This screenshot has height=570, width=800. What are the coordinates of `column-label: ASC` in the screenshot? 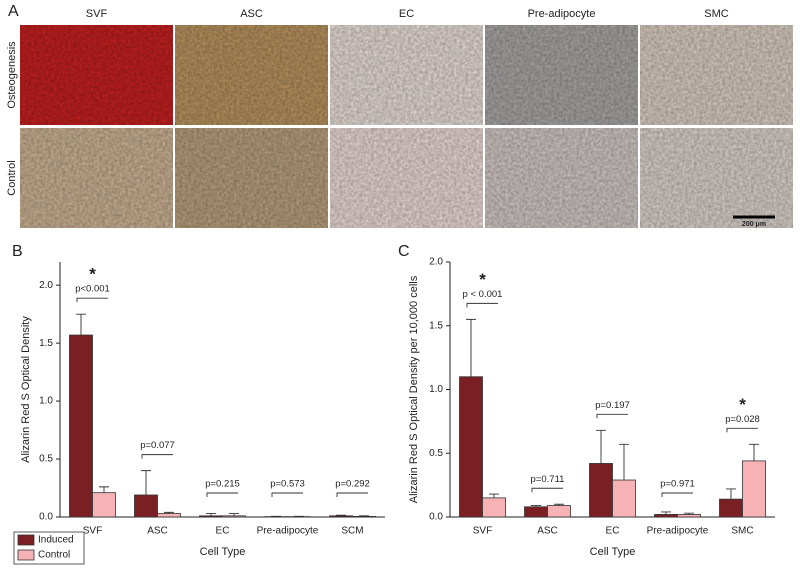 It's located at (251, 14).